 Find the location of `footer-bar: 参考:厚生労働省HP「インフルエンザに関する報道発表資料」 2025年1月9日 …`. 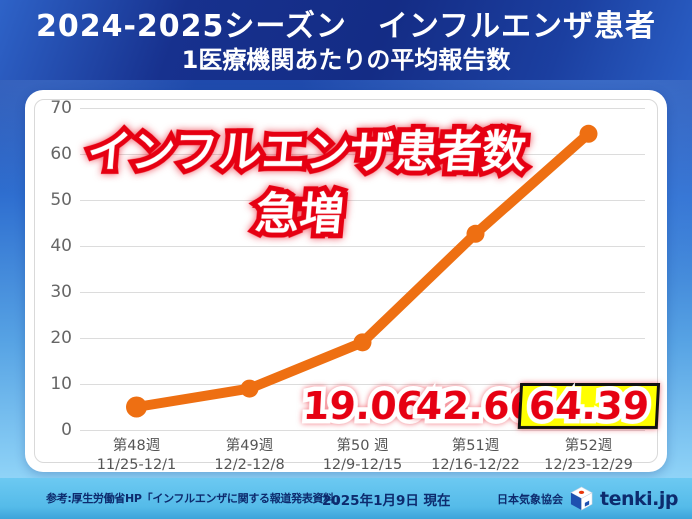

footer-bar: 参考:厚生労働省HP「インフルエンザに関する報道発表資料」 2025年1月9日 … is located at coordinates (346, 498).